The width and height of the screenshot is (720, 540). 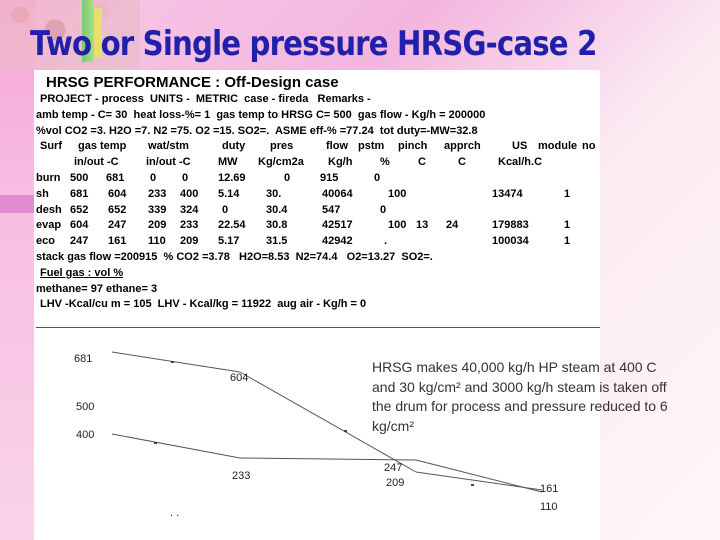 What do you see at coordinates (232, 177) in the screenshot?
I see `table-cell: 12.69` at bounding box center [232, 177].